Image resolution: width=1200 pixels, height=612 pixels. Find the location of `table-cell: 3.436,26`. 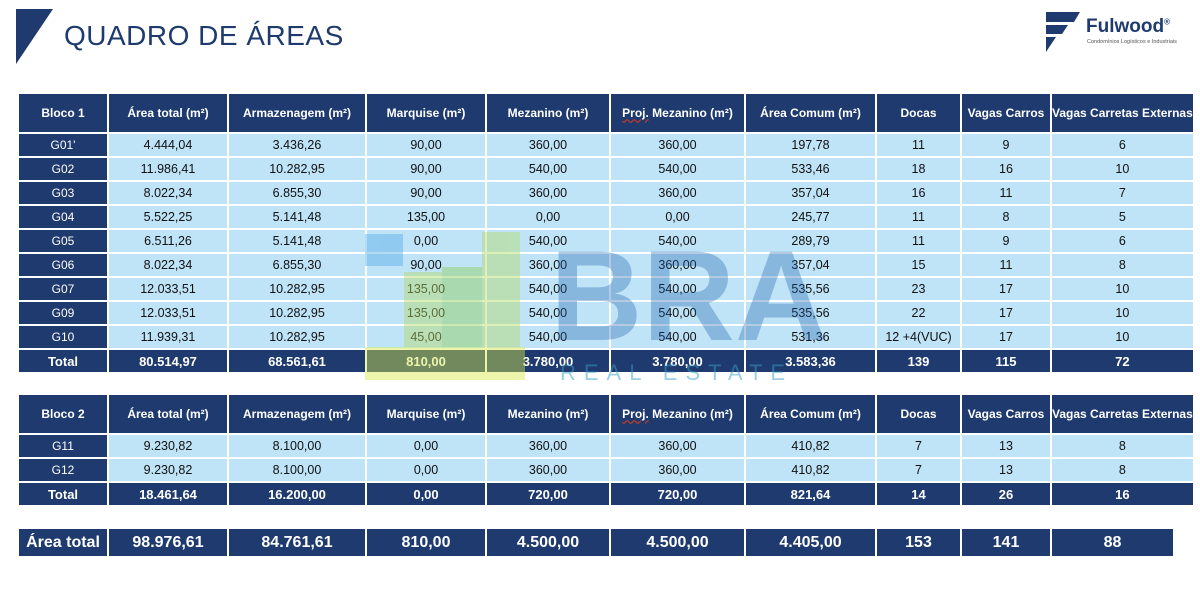

table-cell: 3.436,26 is located at coordinates (297, 145).